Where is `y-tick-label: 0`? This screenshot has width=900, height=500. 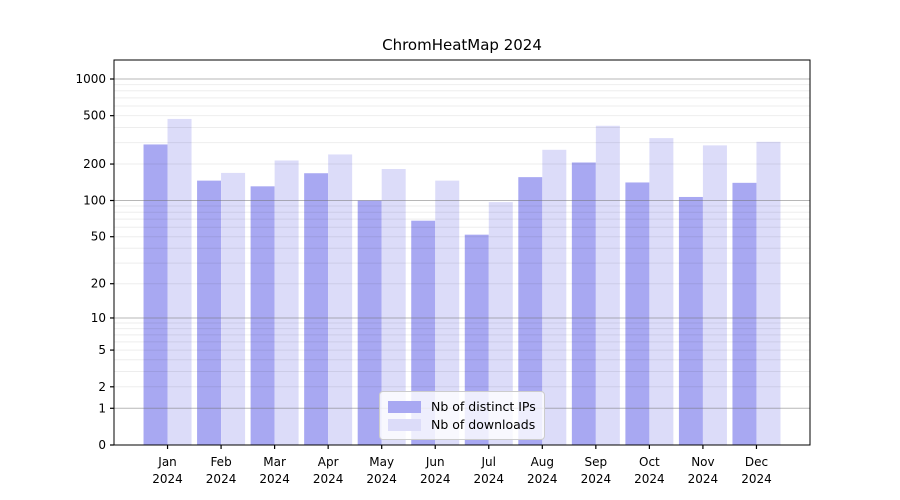 y-tick-label: 0 is located at coordinates (102, 445).